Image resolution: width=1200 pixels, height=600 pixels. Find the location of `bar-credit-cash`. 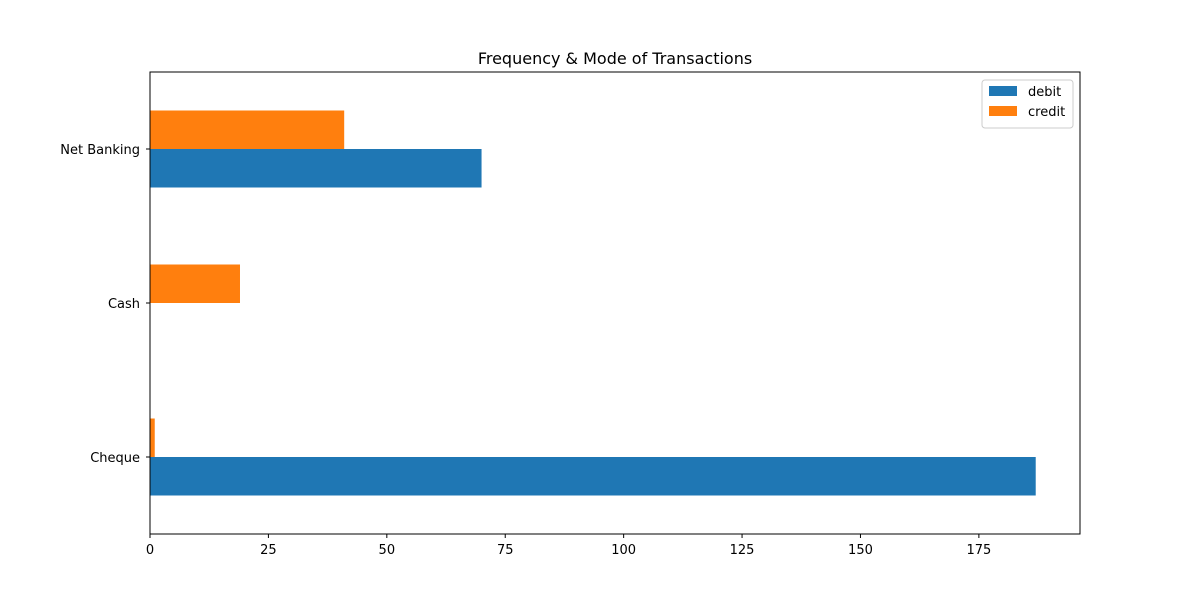

bar-credit-cash is located at coordinates (195, 283).